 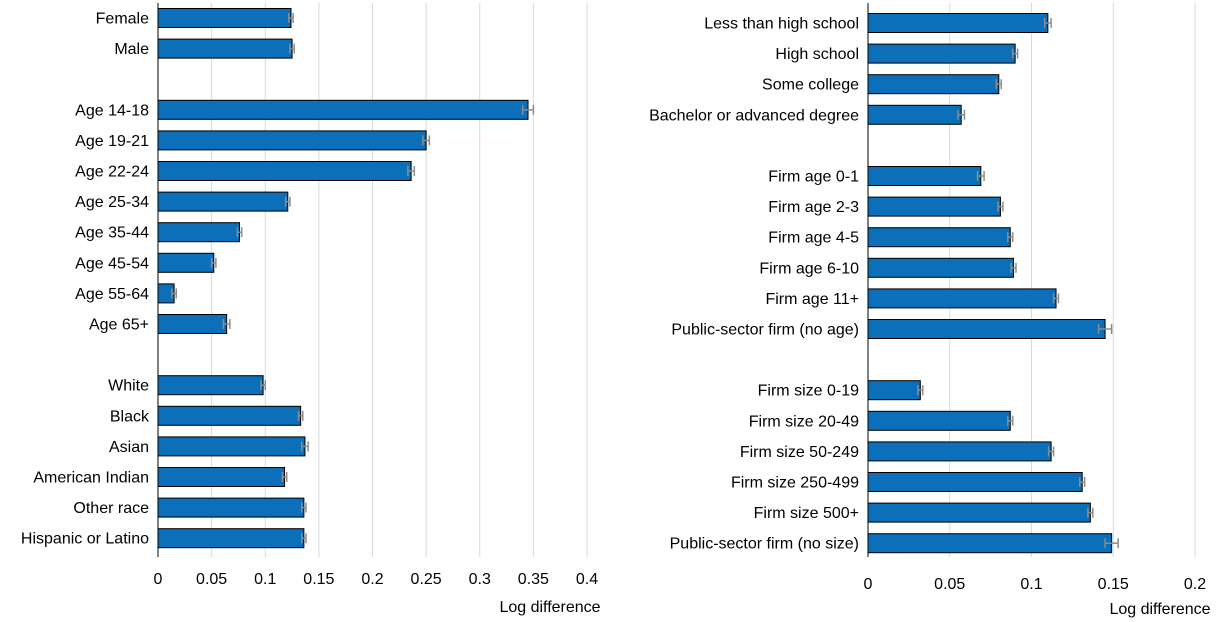 What do you see at coordinates (808, 391) in the screenshot?
I see `category-label: Firm size 0-19` at bounding box center [808, 391].